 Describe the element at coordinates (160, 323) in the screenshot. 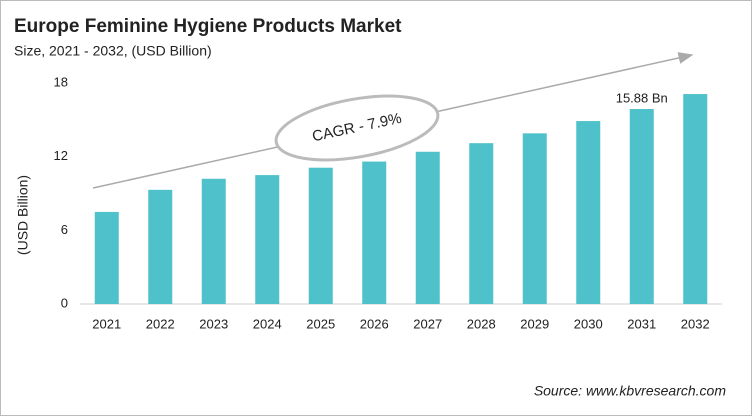

I see `x-tick-label: 2022` at that location.